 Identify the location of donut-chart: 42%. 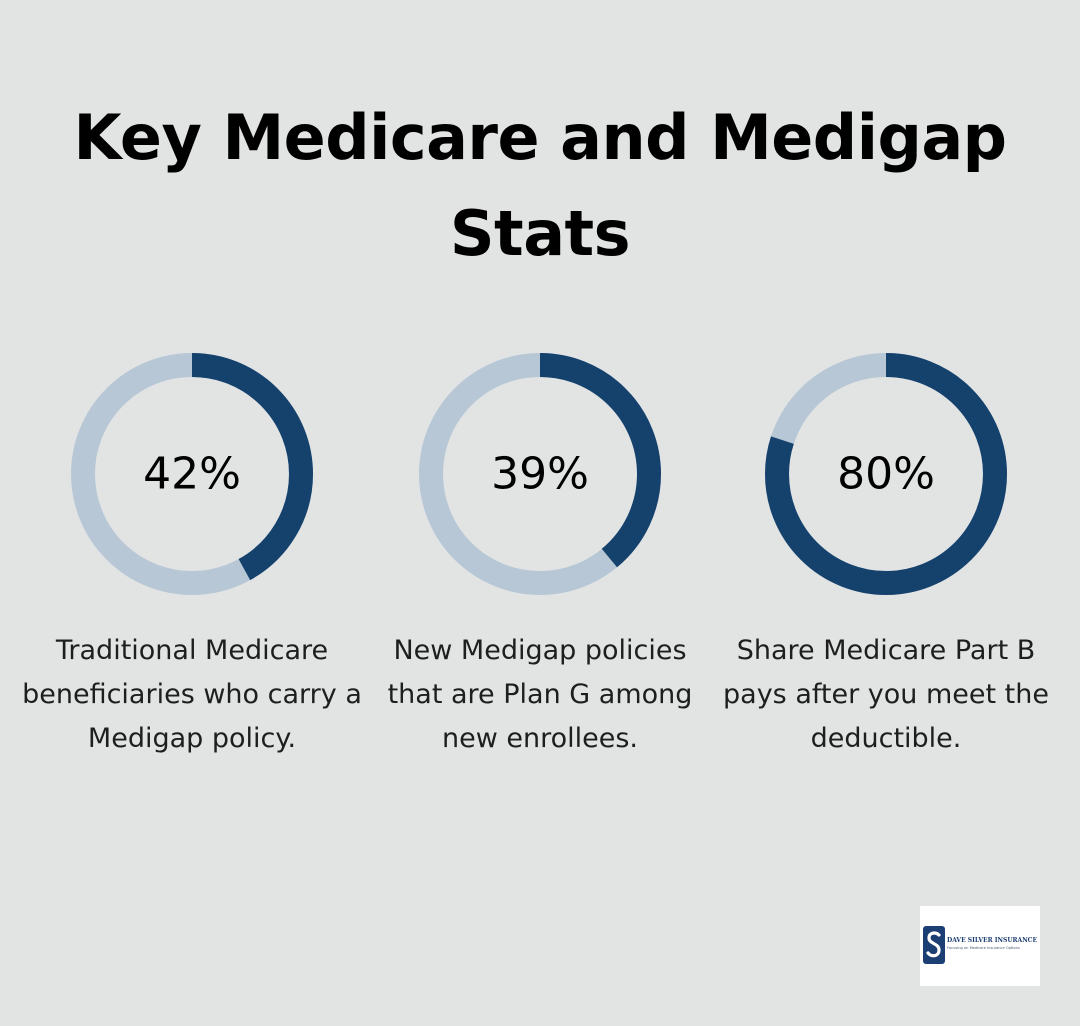
(192, 474).